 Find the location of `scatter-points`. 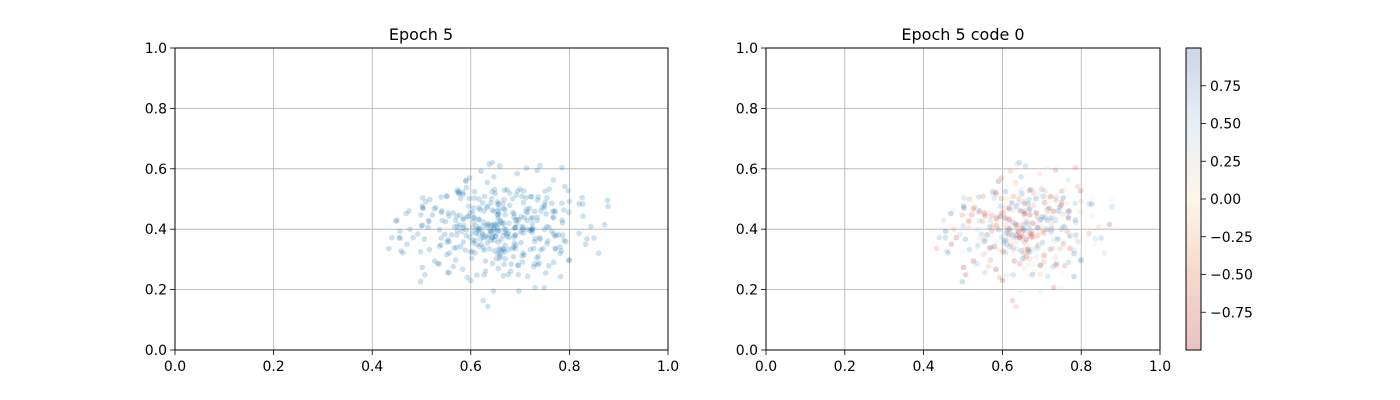

scatter-points is located at coordinates (1024, 234).